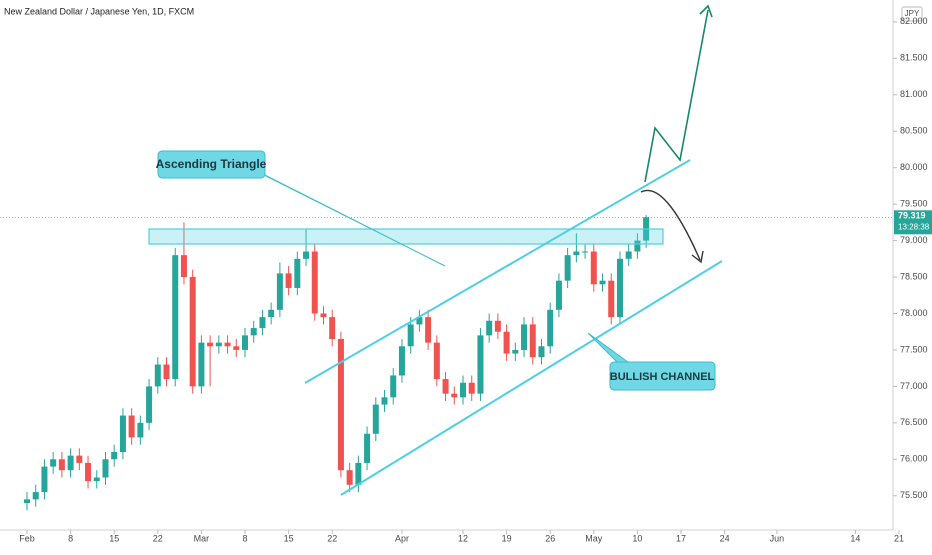 The image size is (932, 555). Describe the element at coordinates (914, 226) in the screenshot. I see `countdown: 13:28:38` at that location.